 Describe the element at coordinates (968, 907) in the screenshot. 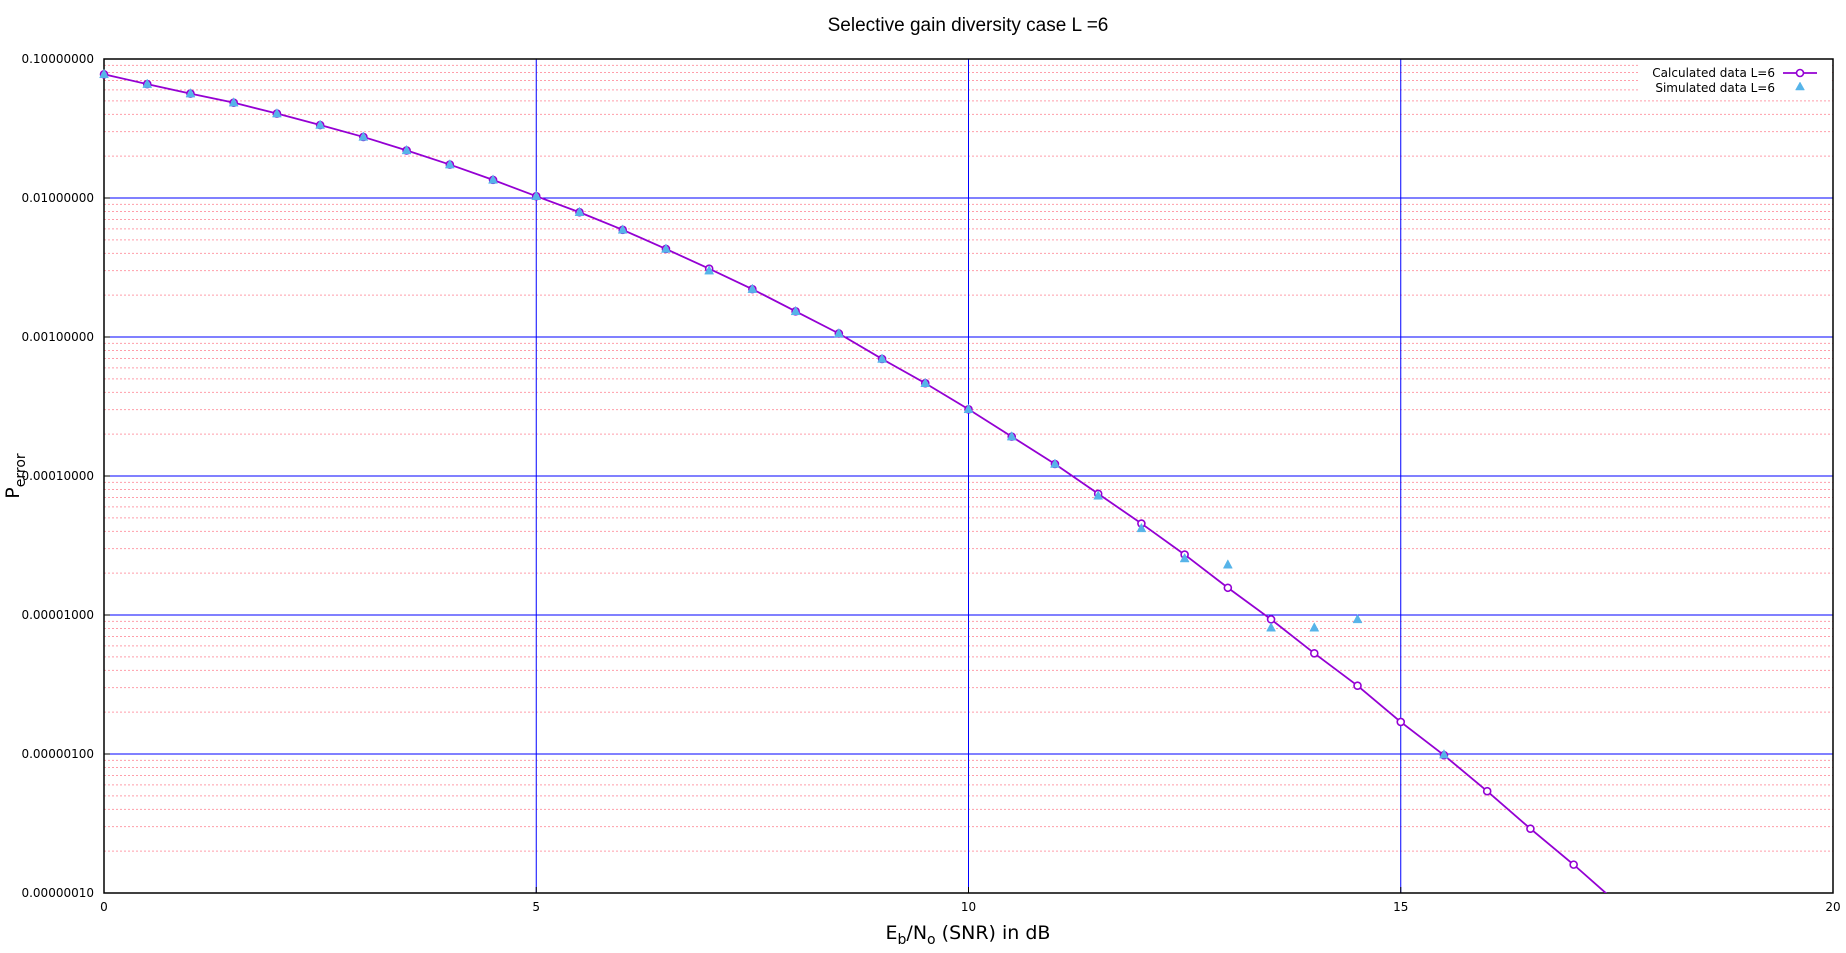

I see `x-tick-label: 10` at that location.